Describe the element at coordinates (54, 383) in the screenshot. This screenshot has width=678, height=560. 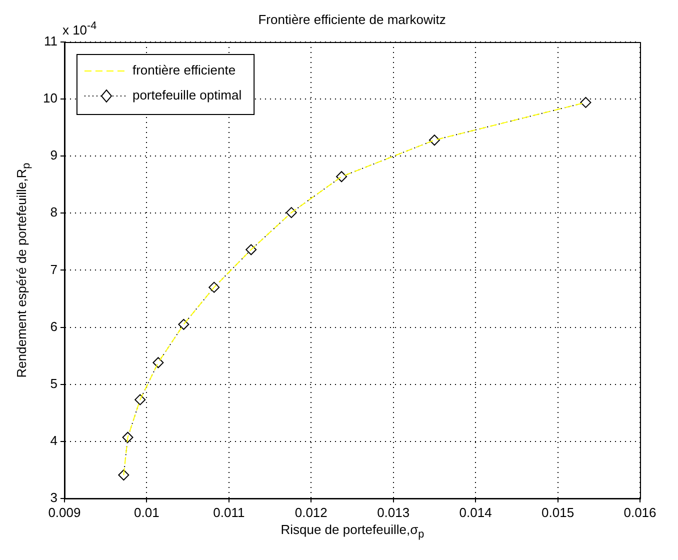
I see `y-tick-label: 5` at that location.